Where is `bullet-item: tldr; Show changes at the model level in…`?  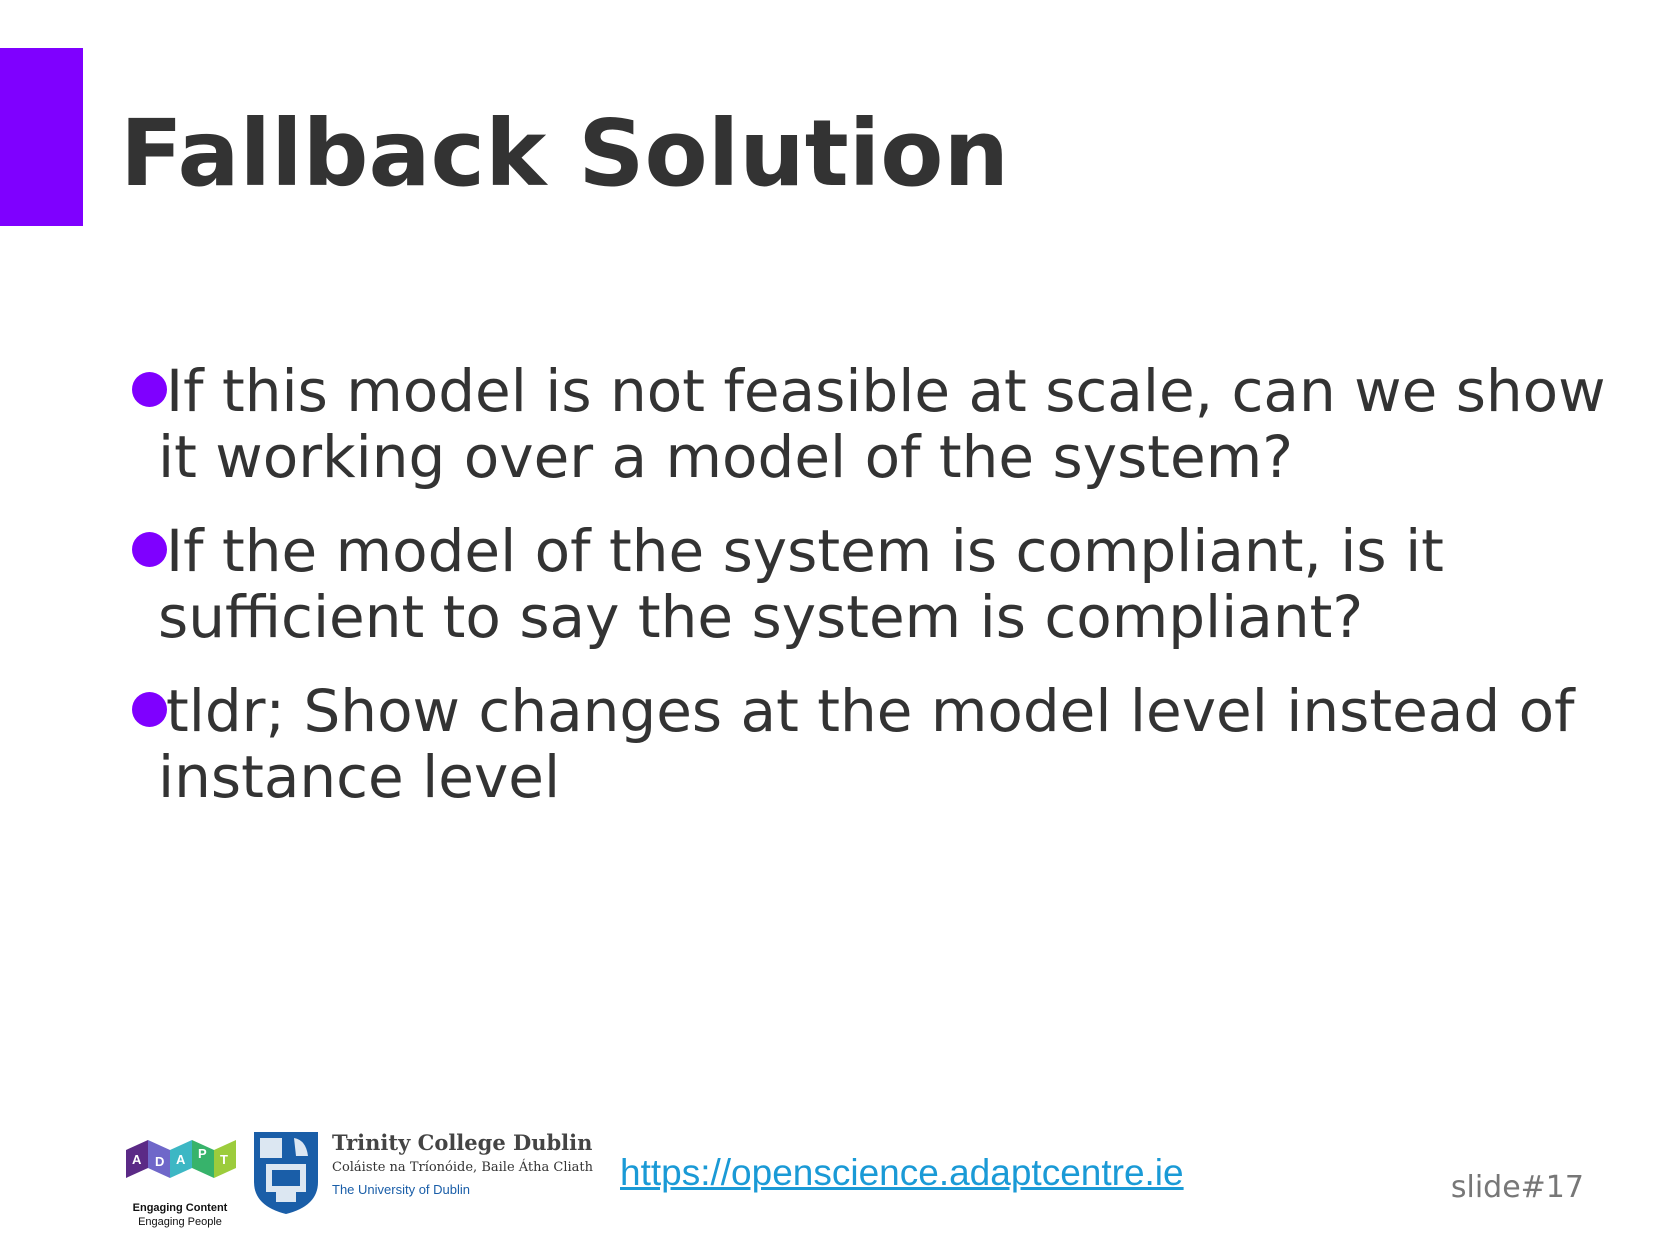
bullet-item: tldr; Show changes at the model level in… is located at coordinates (872, 744).